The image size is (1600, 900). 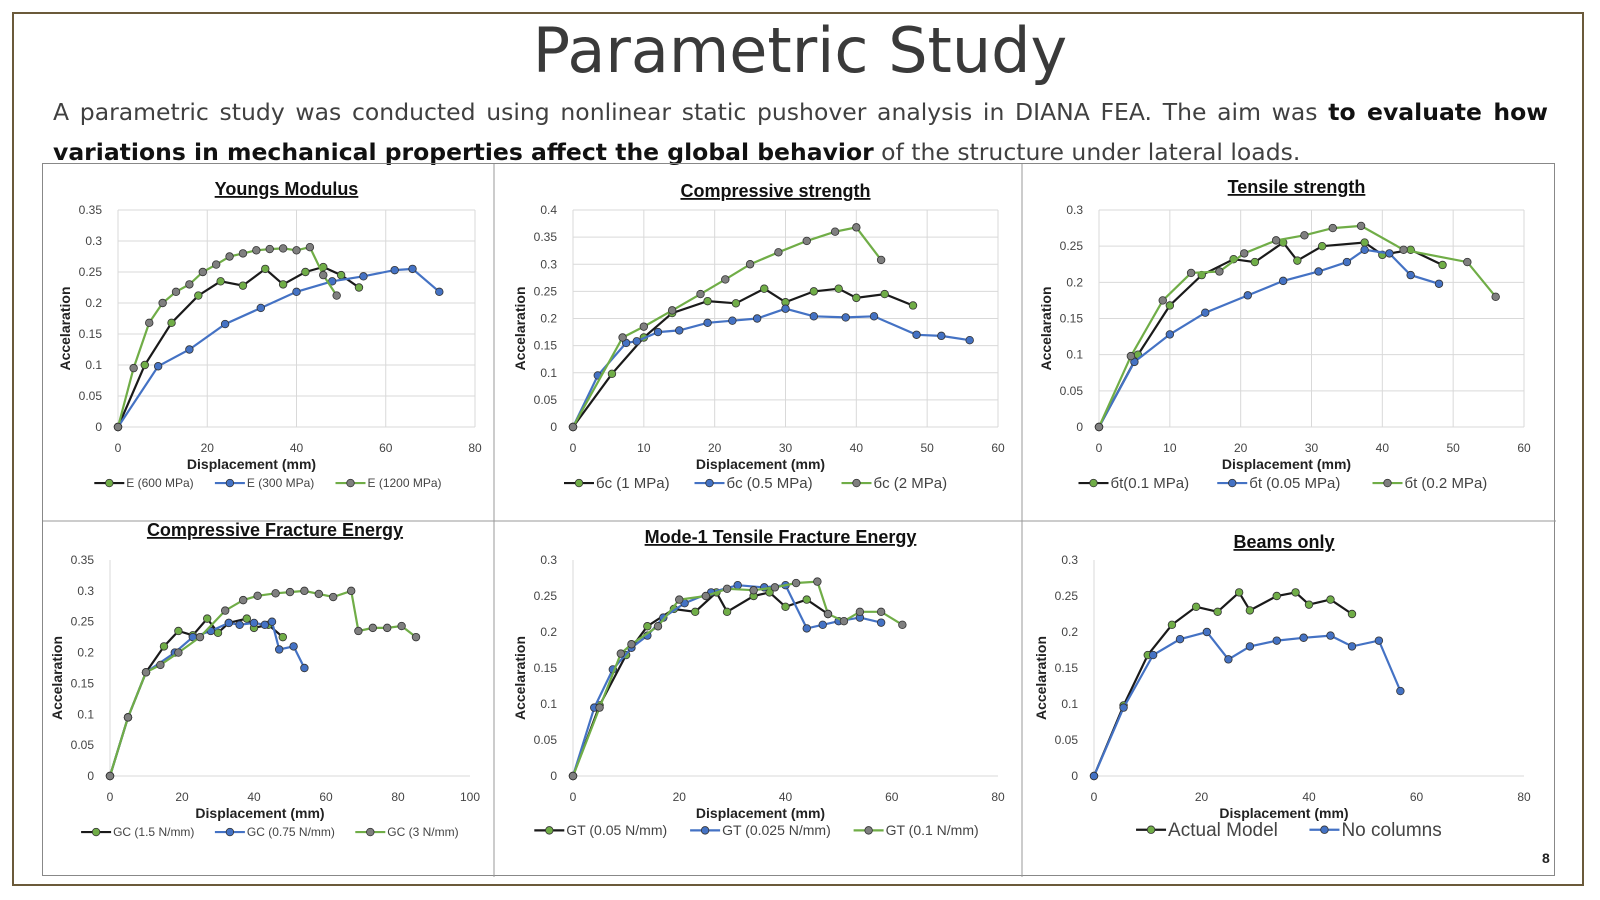 What do you see at coordinates (91, 210) in the screenshot?
I see `y-tick-label: 0.35` at bounding box center [91, 210].